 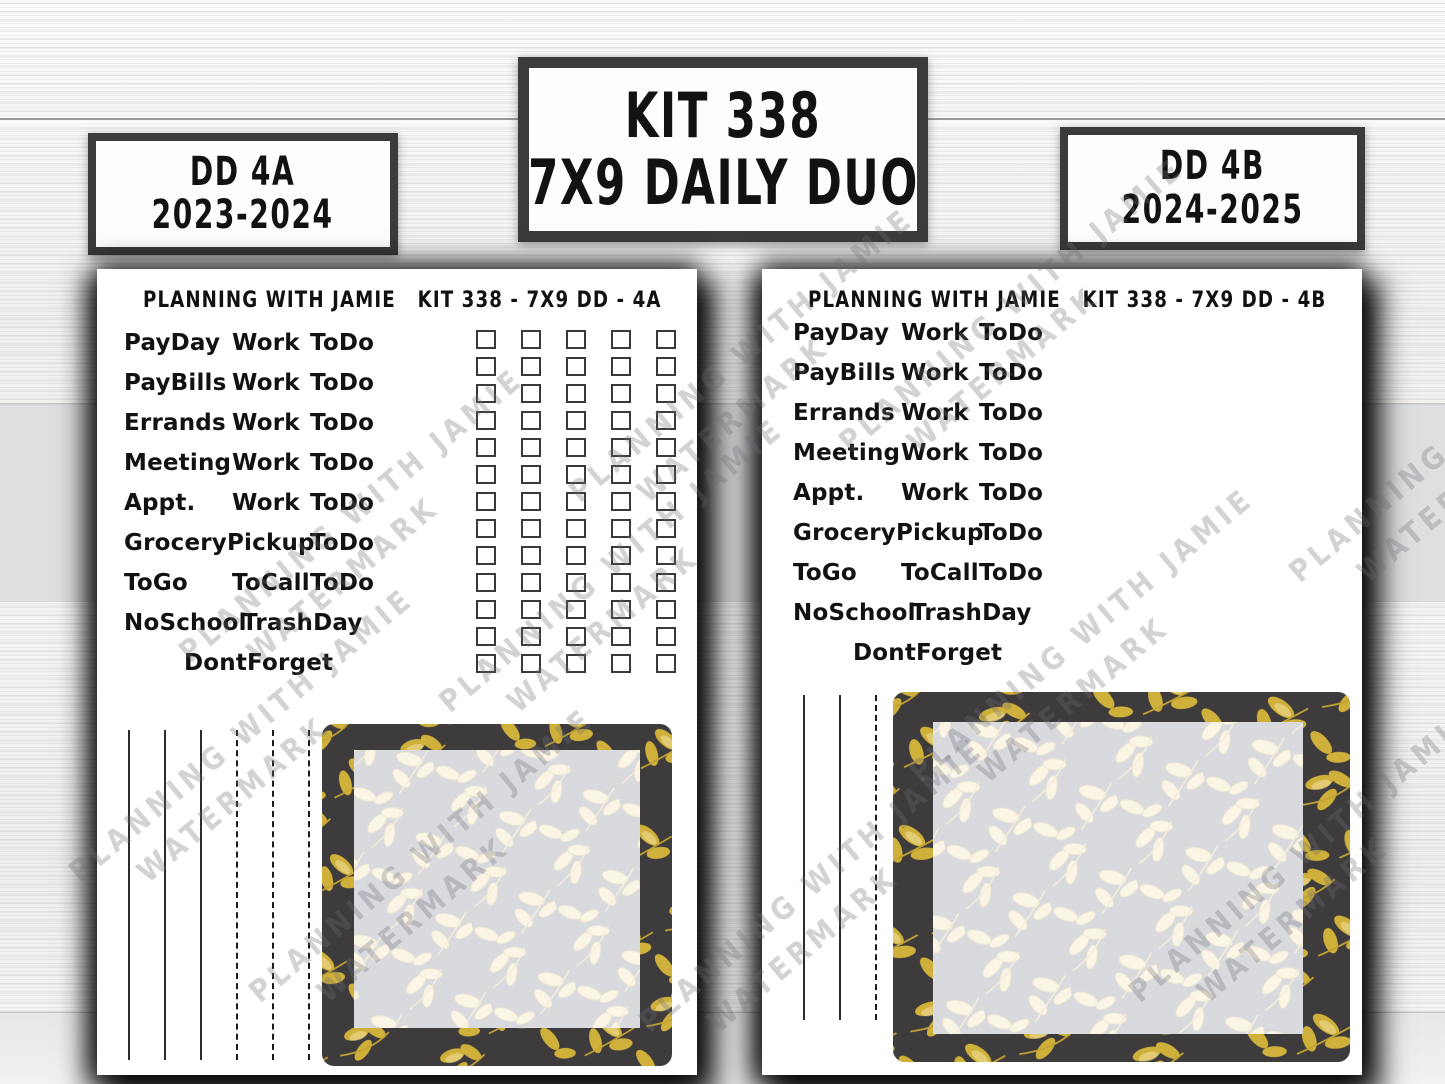 I want to click on label-meeting: Meeting, so click(x=178, y=463).